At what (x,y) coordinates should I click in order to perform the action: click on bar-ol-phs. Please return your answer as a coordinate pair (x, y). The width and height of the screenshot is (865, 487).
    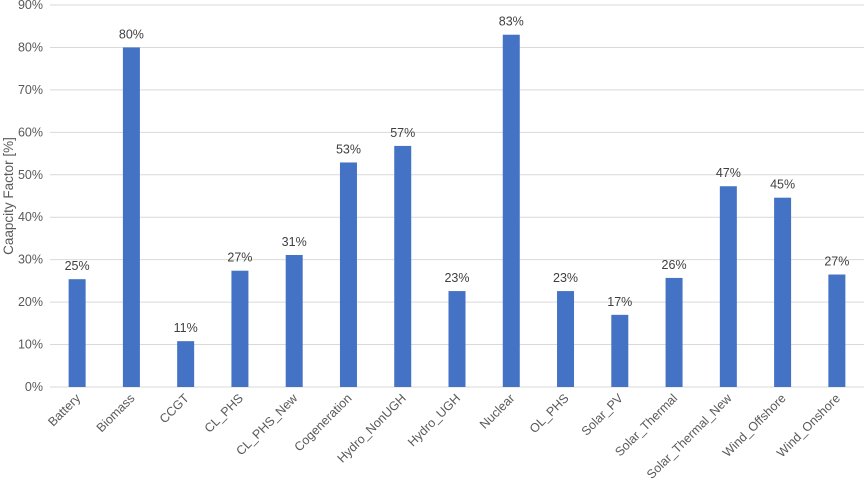
    Looking at the image, I should click on (566, 339).